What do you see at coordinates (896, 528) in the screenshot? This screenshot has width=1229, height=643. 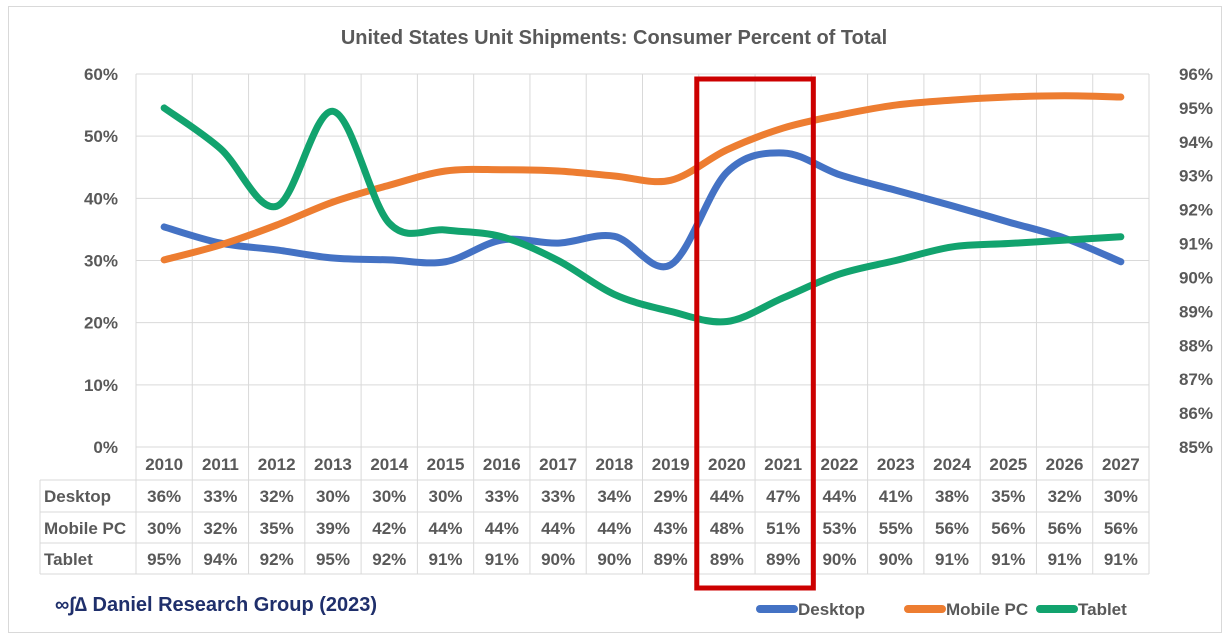 I see `table-cell: 55%` at bounding box center [896, 528].